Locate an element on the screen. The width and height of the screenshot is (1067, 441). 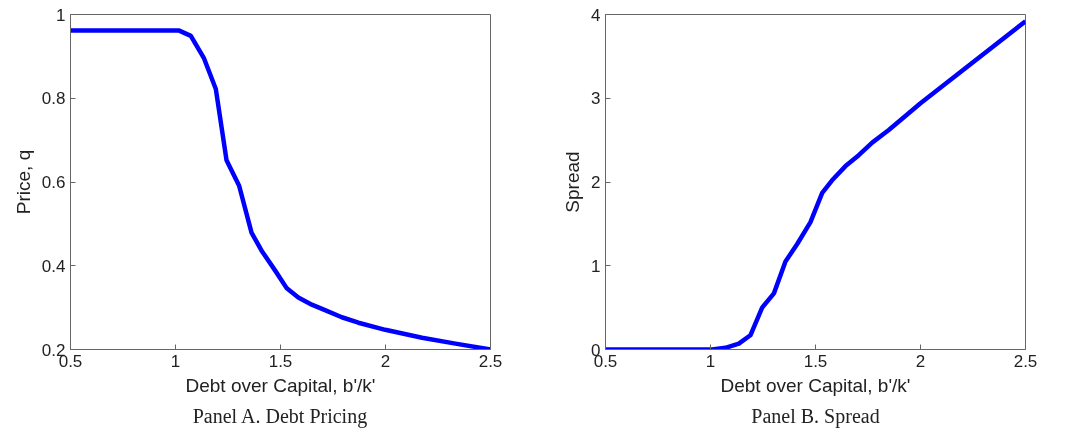
y-tick-label: 0.6 is located at coordinates (53, 182).